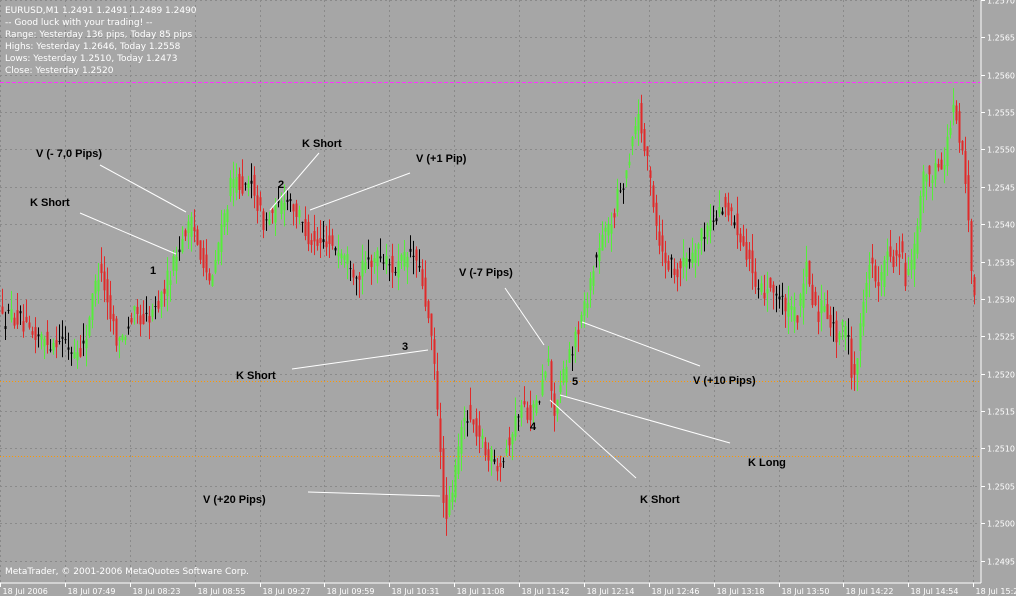 Image resolution: width=1016 pixels, height=596 pixels. What do you see at coordinates (676, 591) in the screenshot?
I see `time-tick-label: 18 Jul 12:46` at bounding box center [676, 591].